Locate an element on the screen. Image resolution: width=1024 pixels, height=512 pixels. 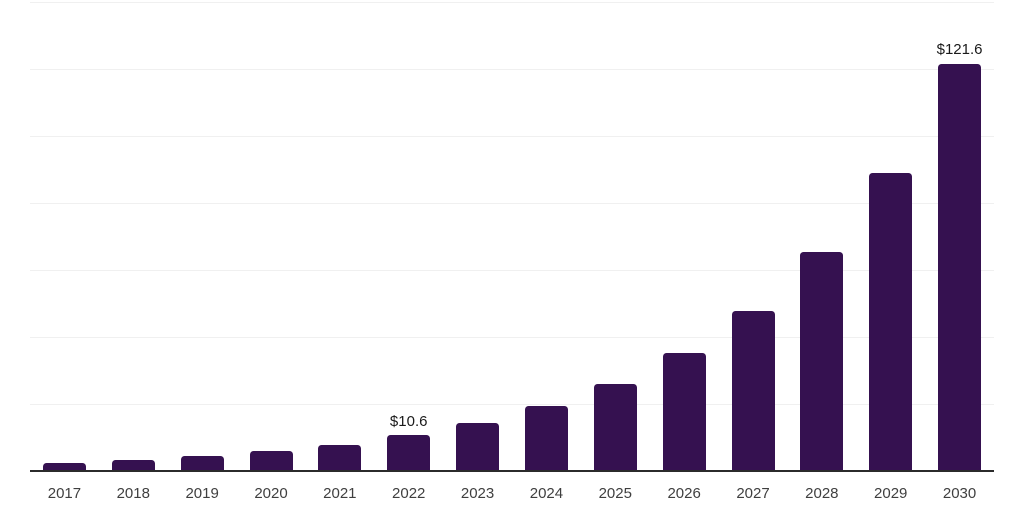
bar-2024 is located at coordinates (546, 438).